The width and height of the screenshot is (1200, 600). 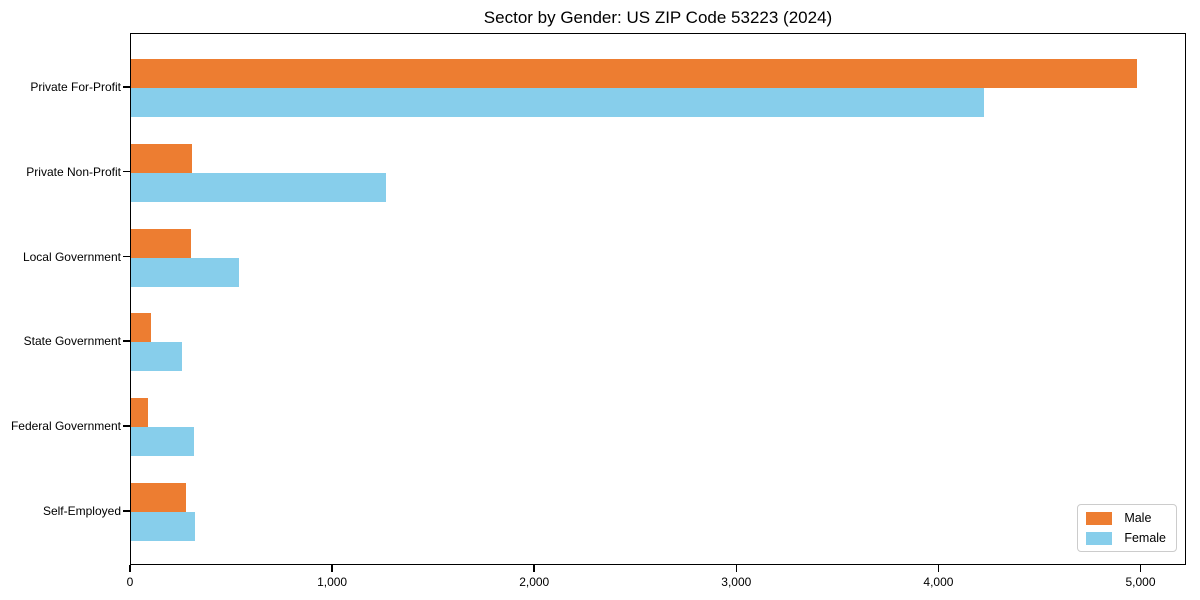 What do you see at coordinates (71, 256) in the screenshot?
I see `y-tick-label-local-government: Local Government` at bounding box center [71, 256].